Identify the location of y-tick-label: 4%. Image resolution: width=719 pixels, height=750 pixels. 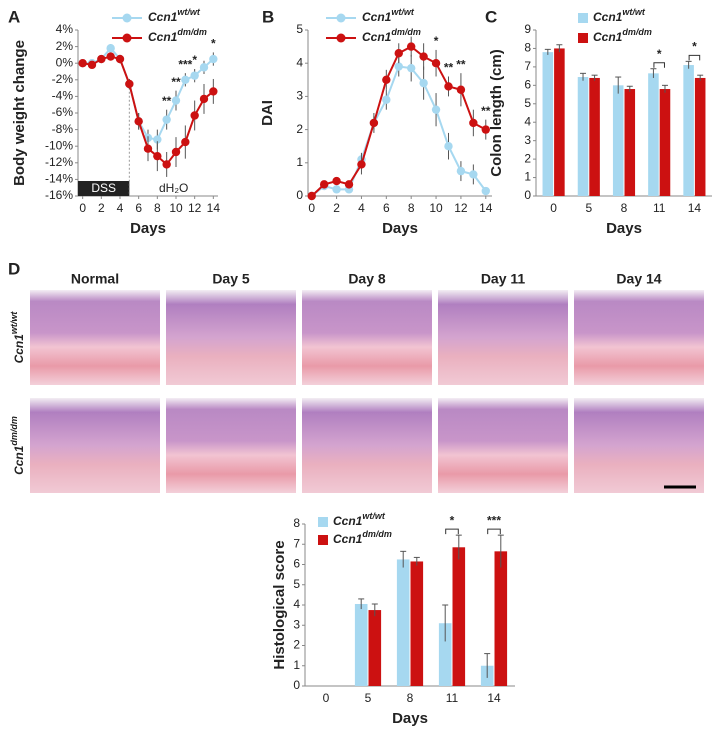
(65, 29).